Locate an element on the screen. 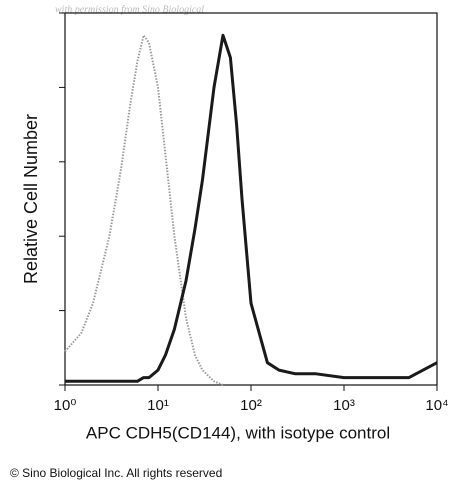 This screenshot has width=450, height=486. watermark: with permission from Sino Biological is located at coordinates (129, 9).